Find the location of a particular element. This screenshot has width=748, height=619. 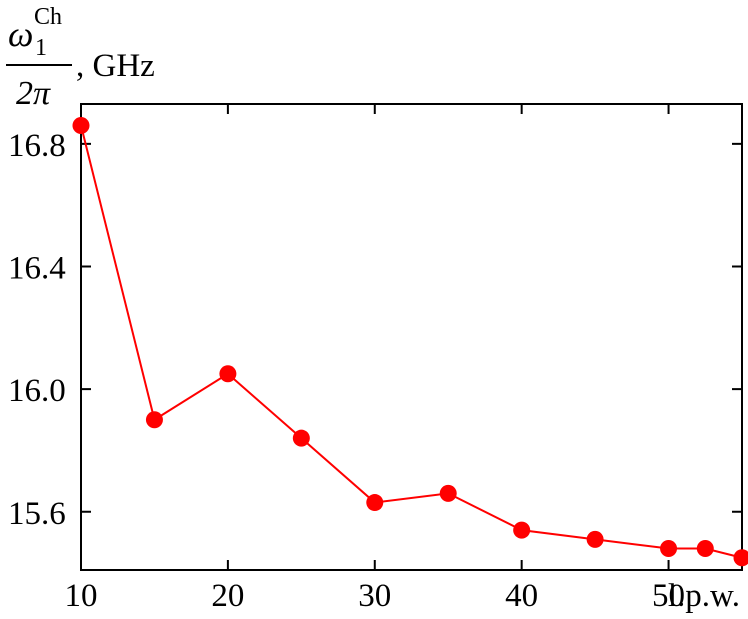

y-tick-label: 16.0 is located at coordinates (37, 391).